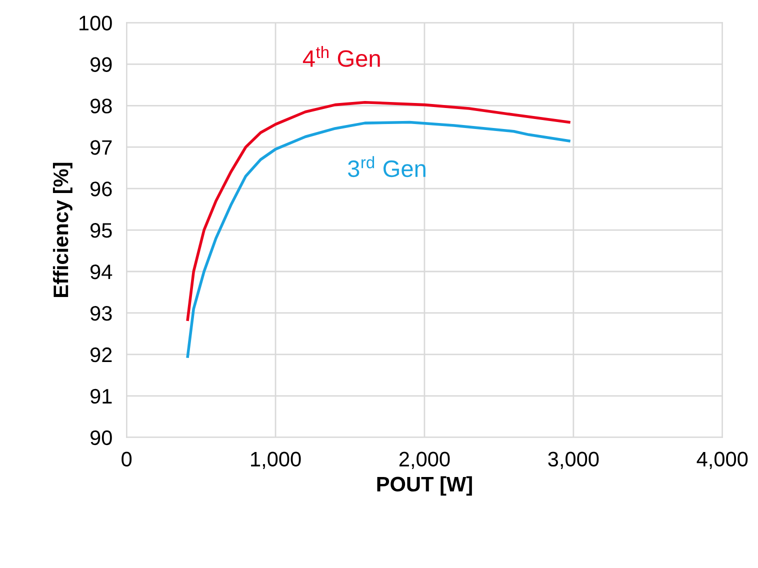 Image resolution: width=758 pixels, height=568 pixels. I want to click on y-tick-label: 95, so click(101, 230).